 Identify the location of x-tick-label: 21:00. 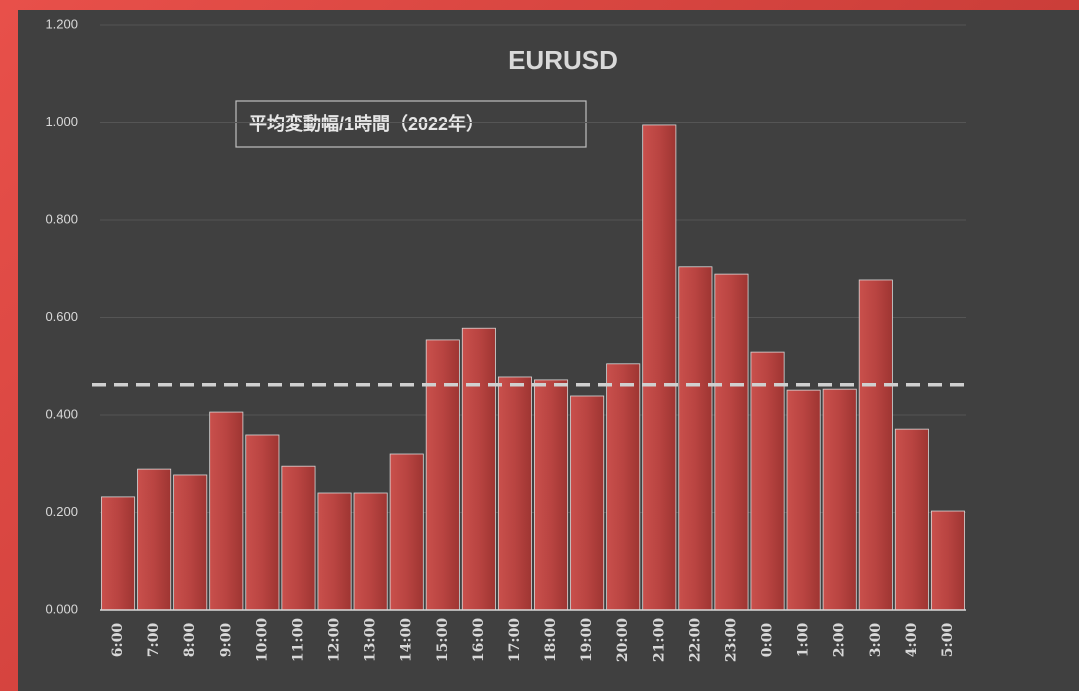
(659, 640).